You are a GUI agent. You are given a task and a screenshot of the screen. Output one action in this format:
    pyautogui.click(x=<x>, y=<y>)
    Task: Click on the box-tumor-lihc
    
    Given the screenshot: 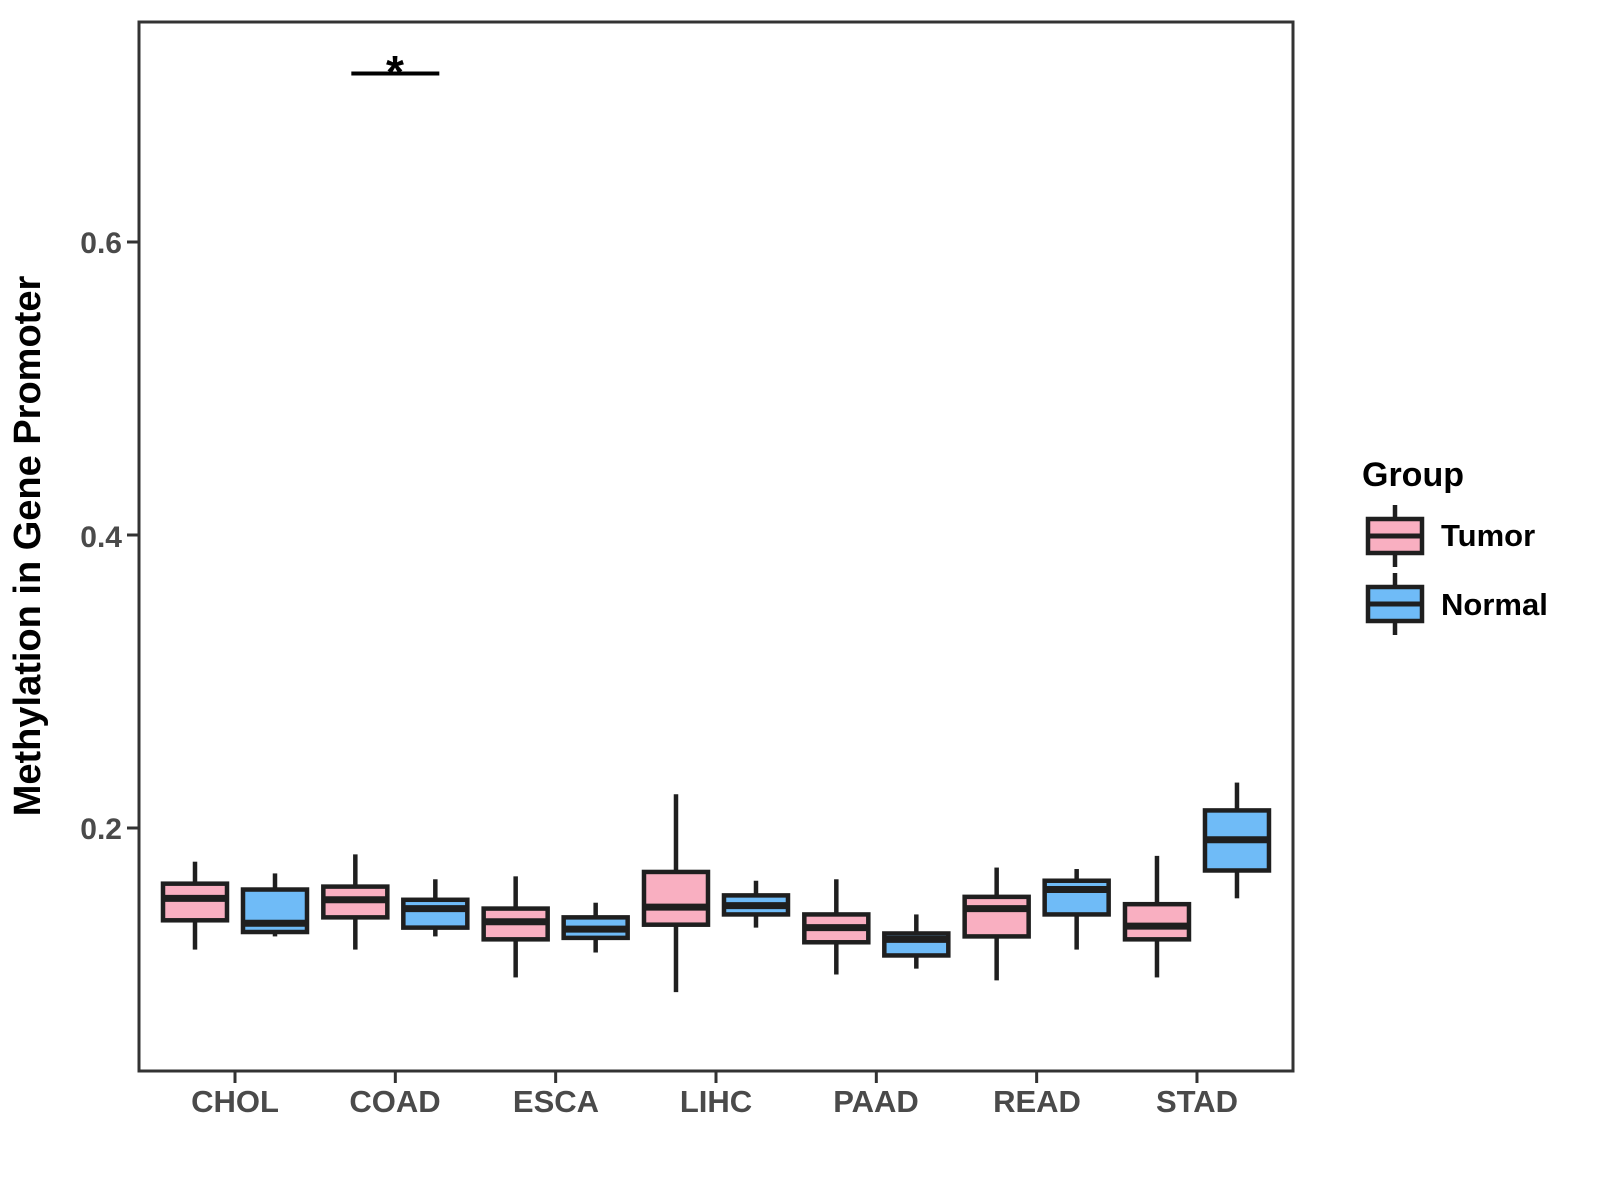 What is the action you would take?
    pyautogui.click(x=676, y=893)
    